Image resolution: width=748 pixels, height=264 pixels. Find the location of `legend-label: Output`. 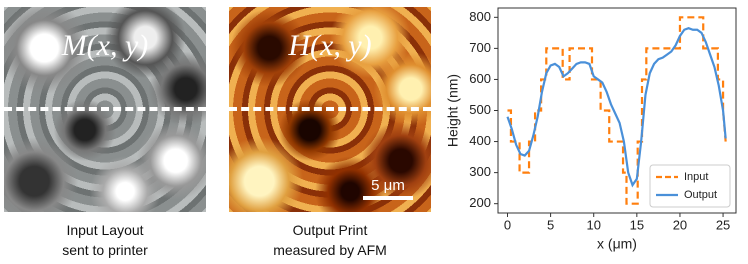

legend-label: Output is located at coordinates (700, 195).